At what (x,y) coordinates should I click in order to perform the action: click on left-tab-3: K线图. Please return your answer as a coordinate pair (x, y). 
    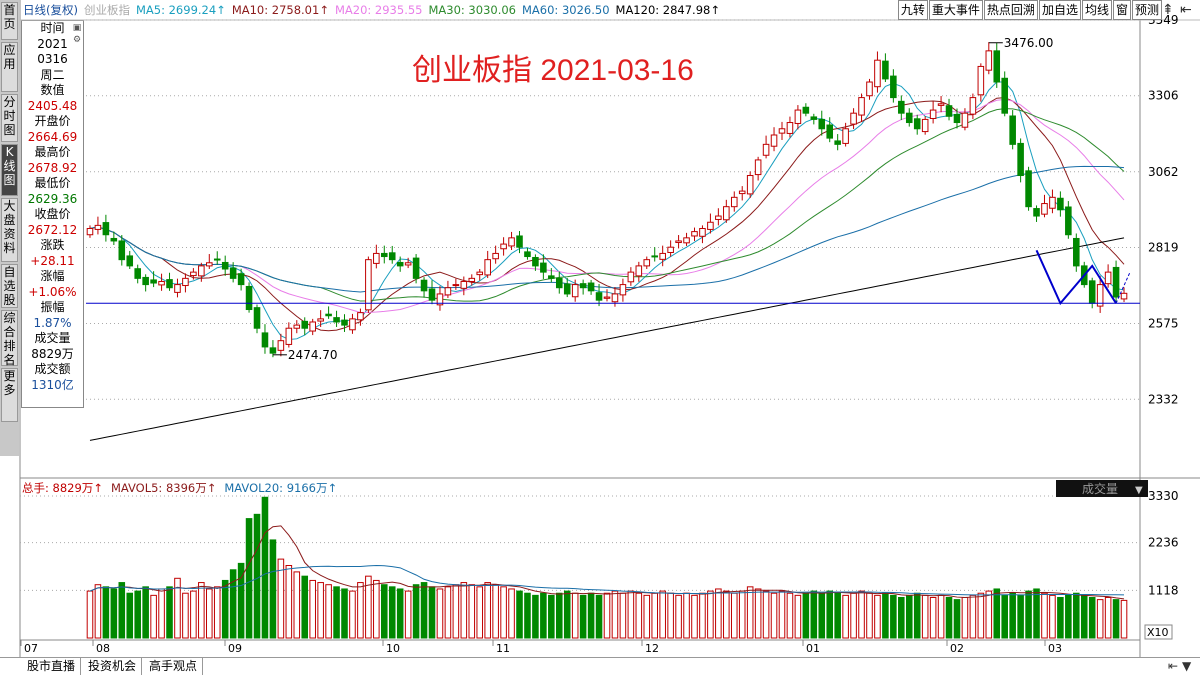
    Looking at the image, I should click on (9, 170).